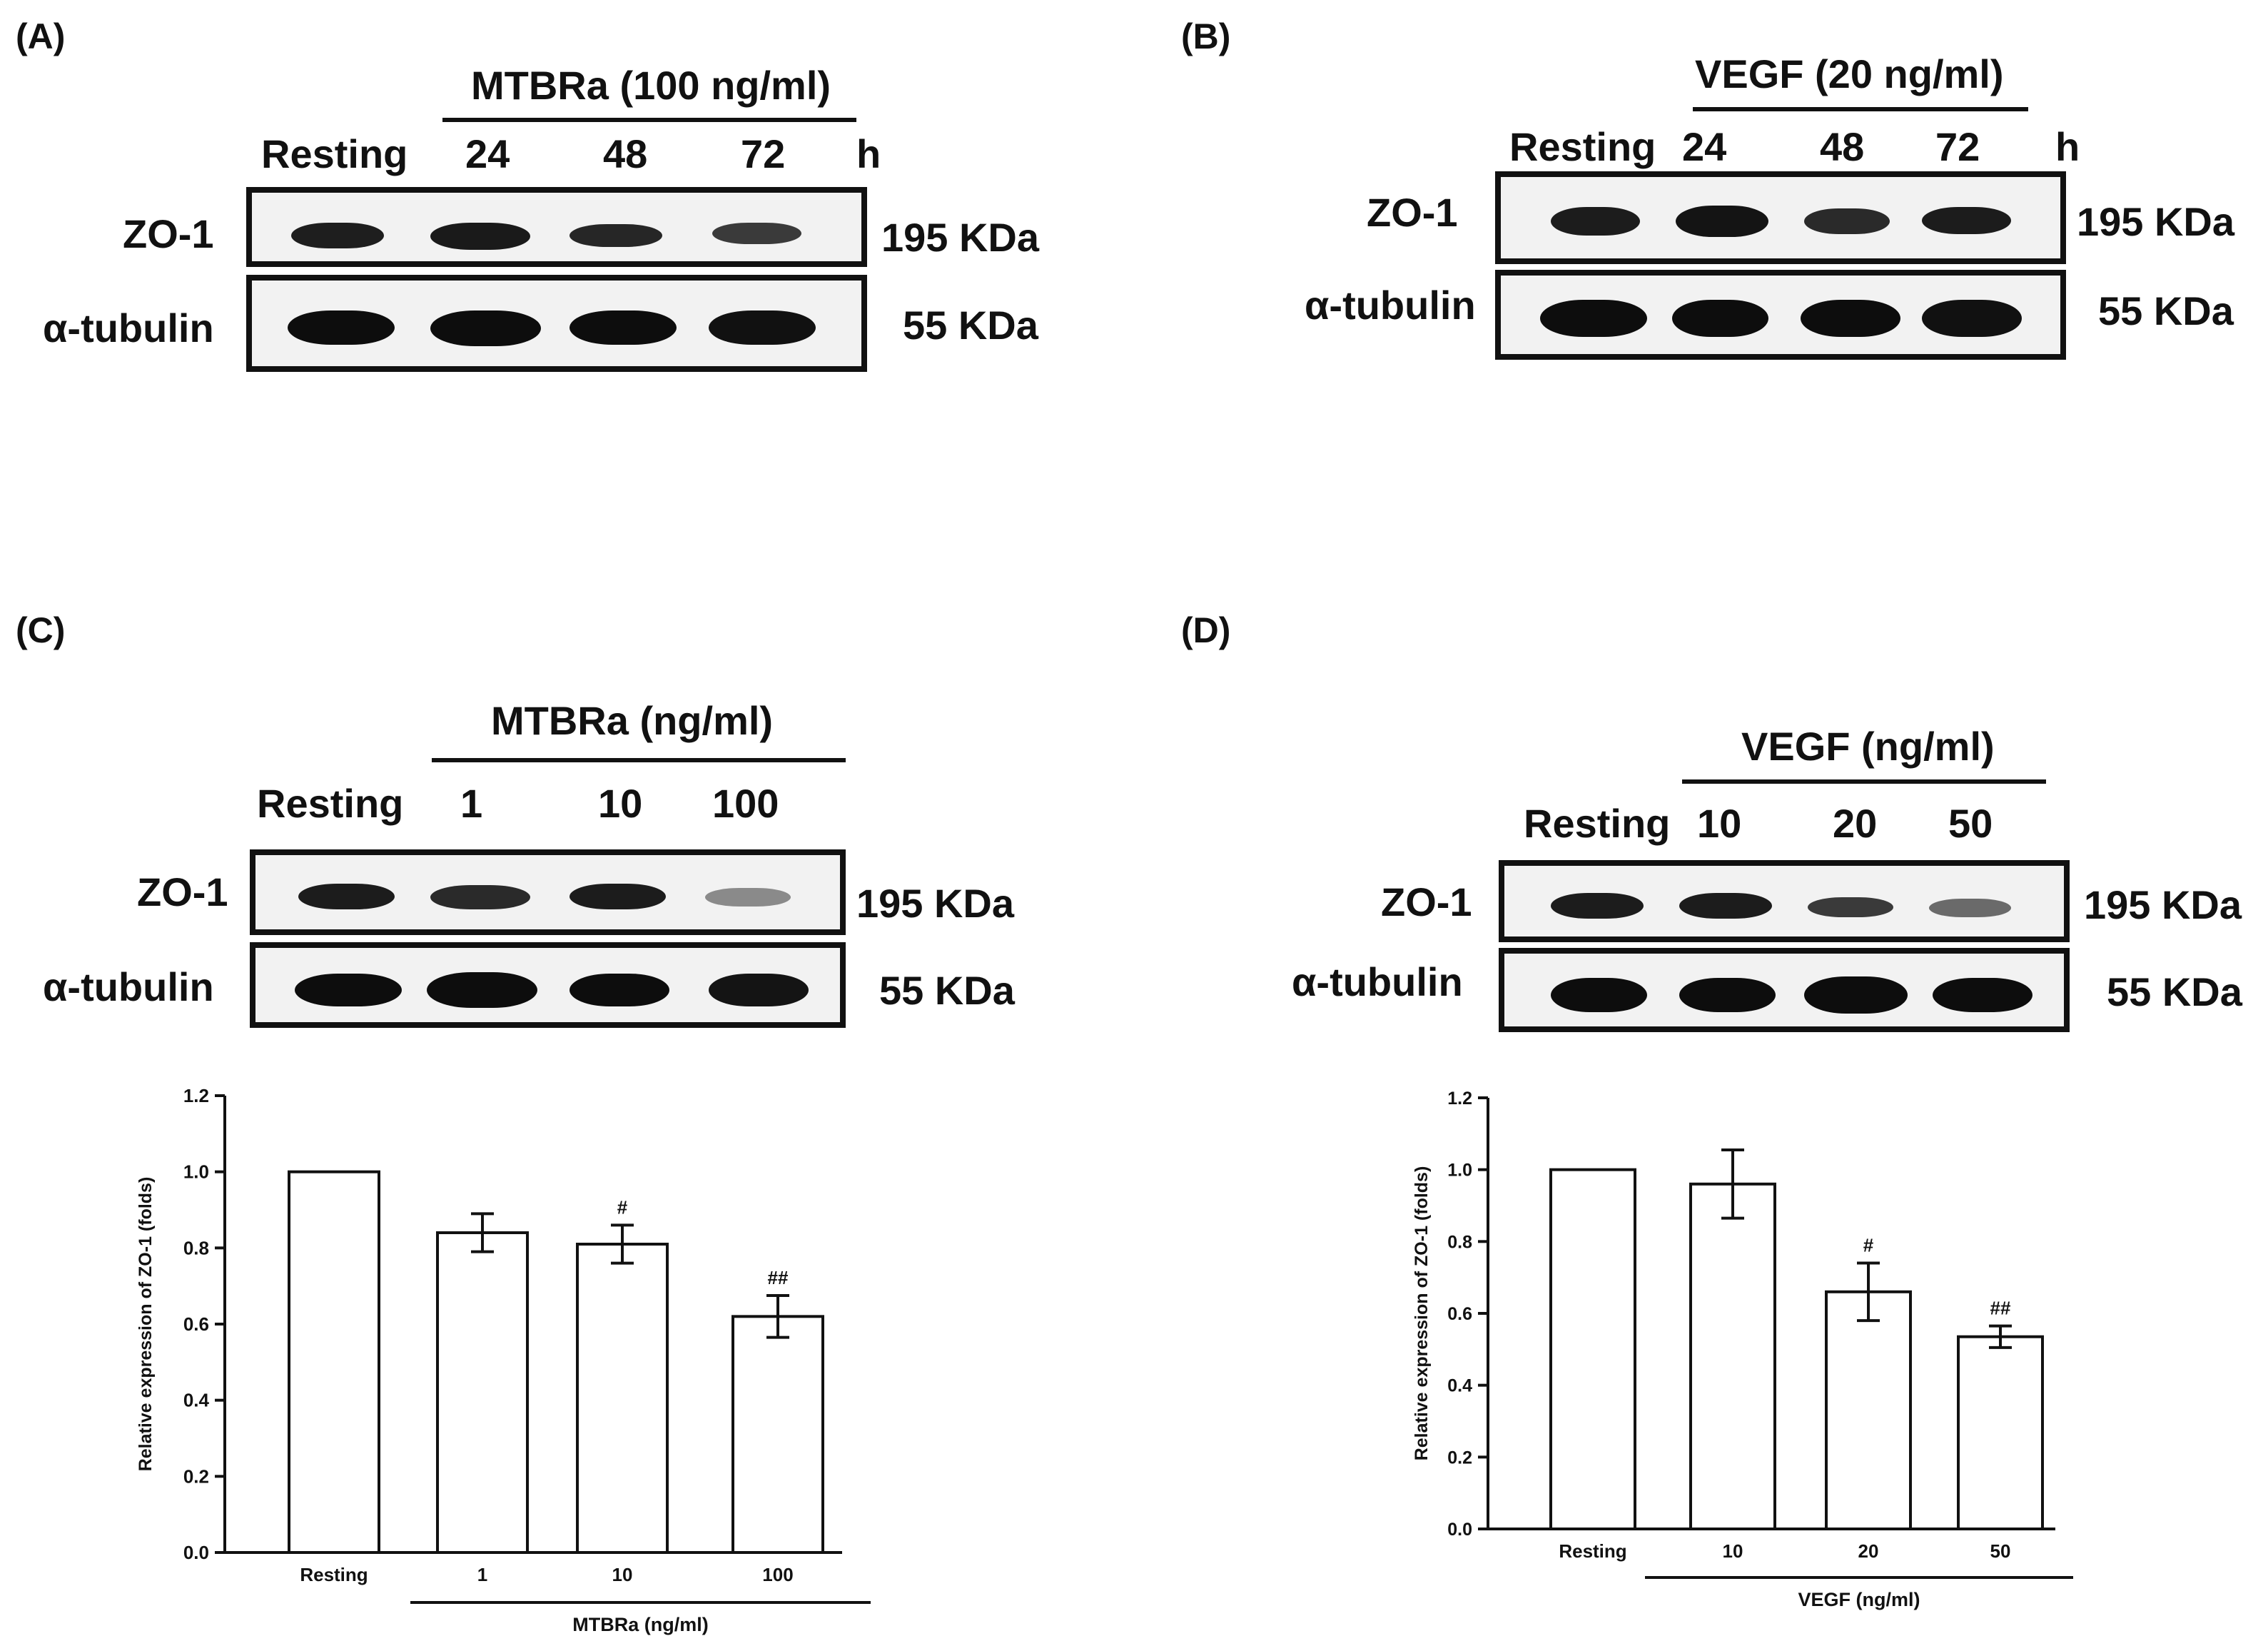 The width and height of the screenshot is (2268, 1646). Describe the element at coordinates (487, 153) in the screenshot. I see `panel-a-lane-24: 24` at that location.